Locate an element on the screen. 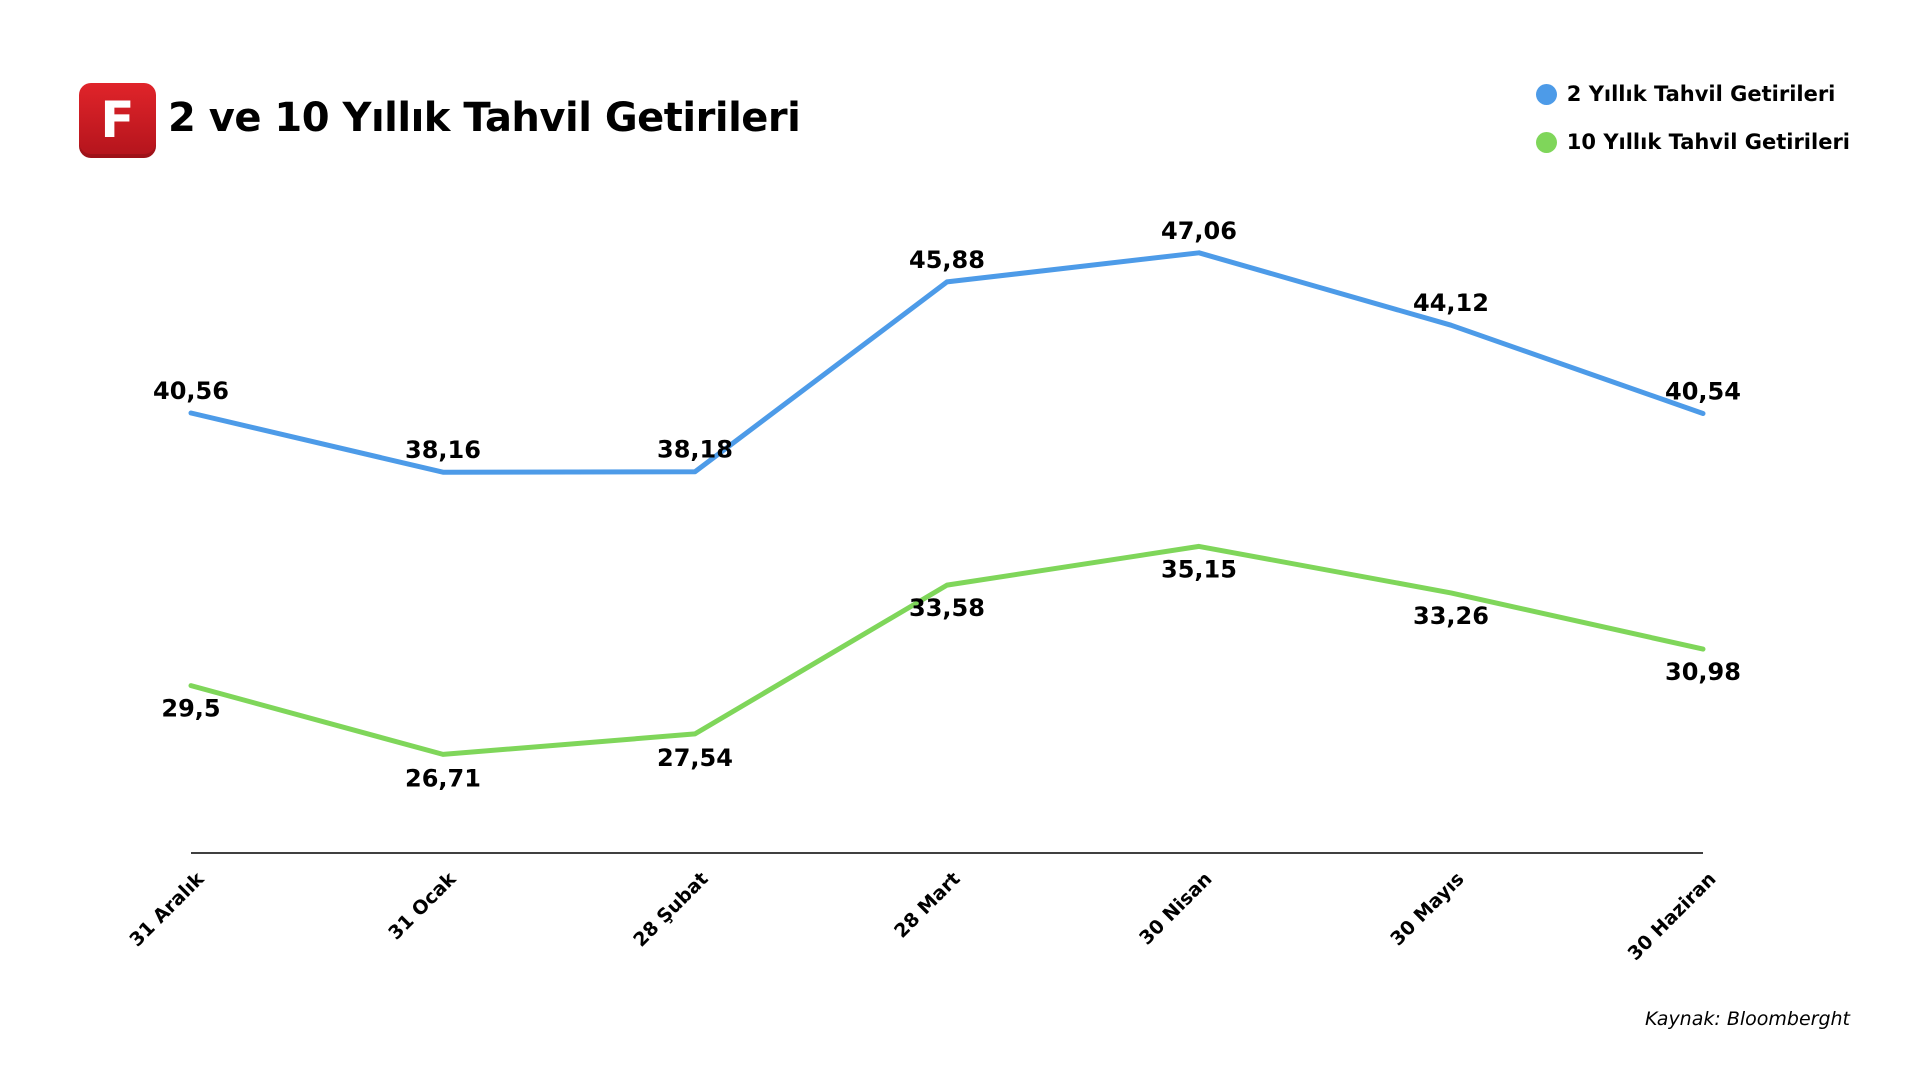 This screenshot has width=1920, height=1080. data-label-2y-0: 40,56 is located at coordinates (191, 391).